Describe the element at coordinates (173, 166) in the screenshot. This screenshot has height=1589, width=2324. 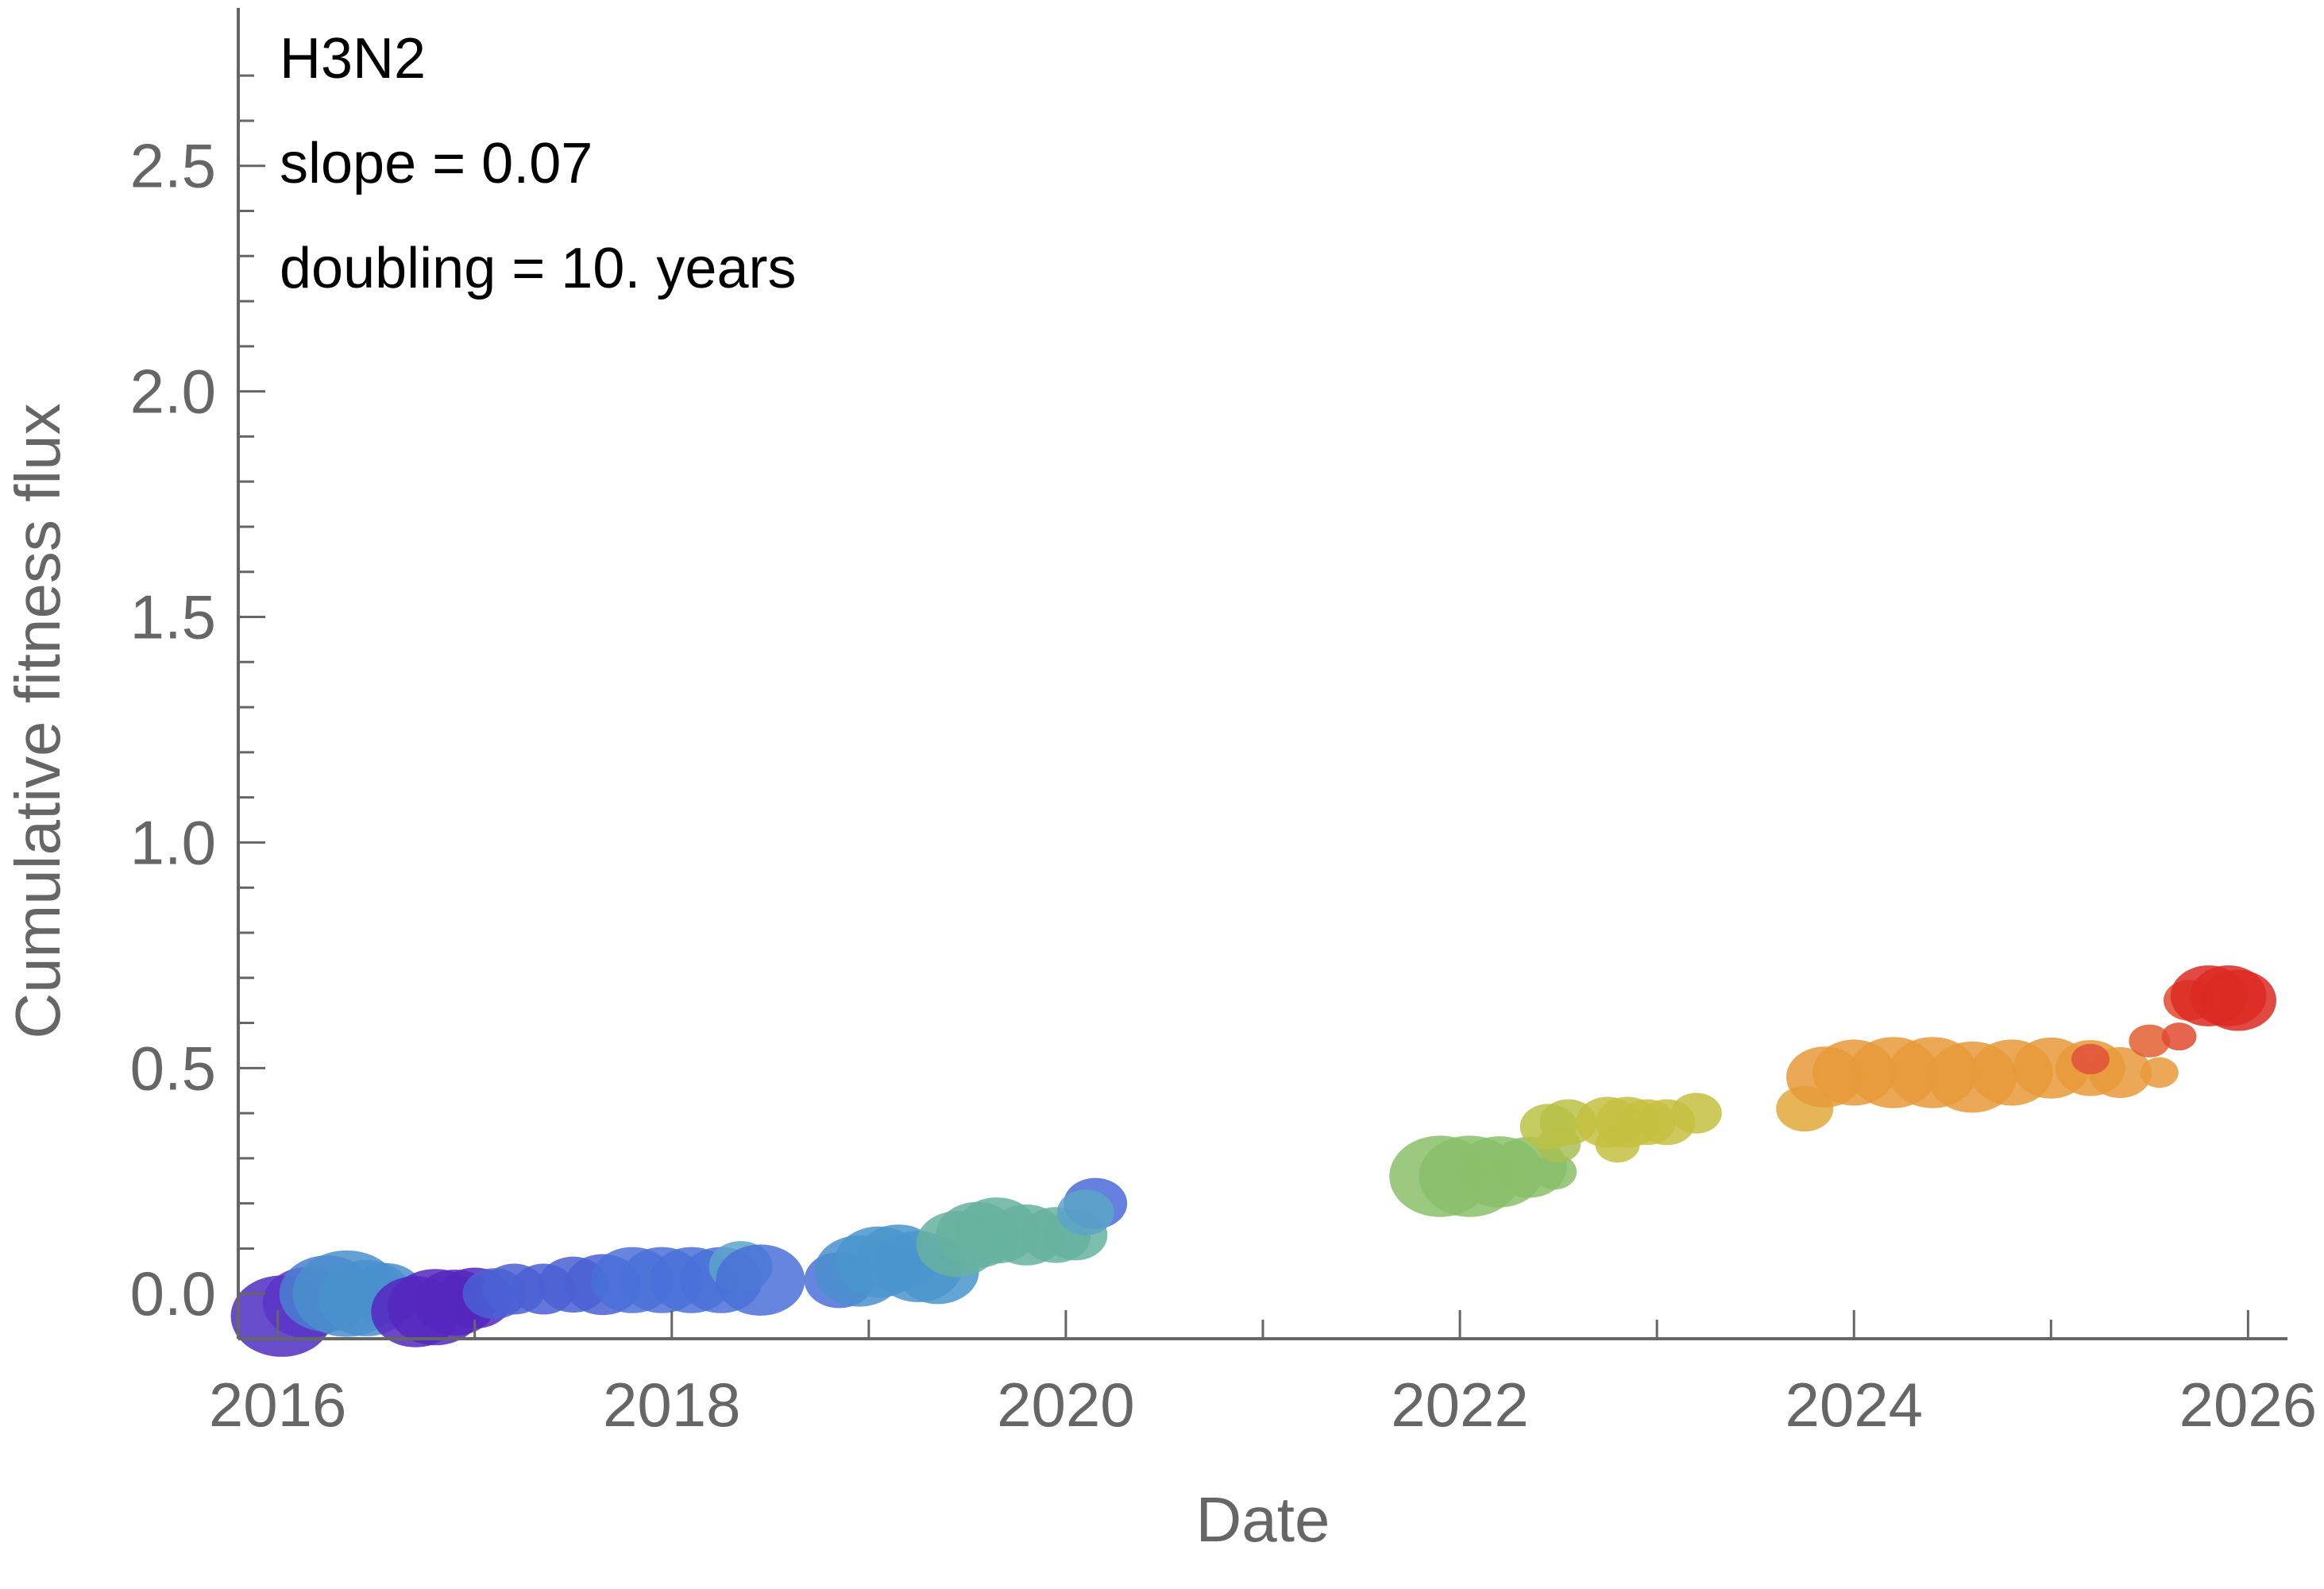
I see `y-tick-label: 2.5` at that location.